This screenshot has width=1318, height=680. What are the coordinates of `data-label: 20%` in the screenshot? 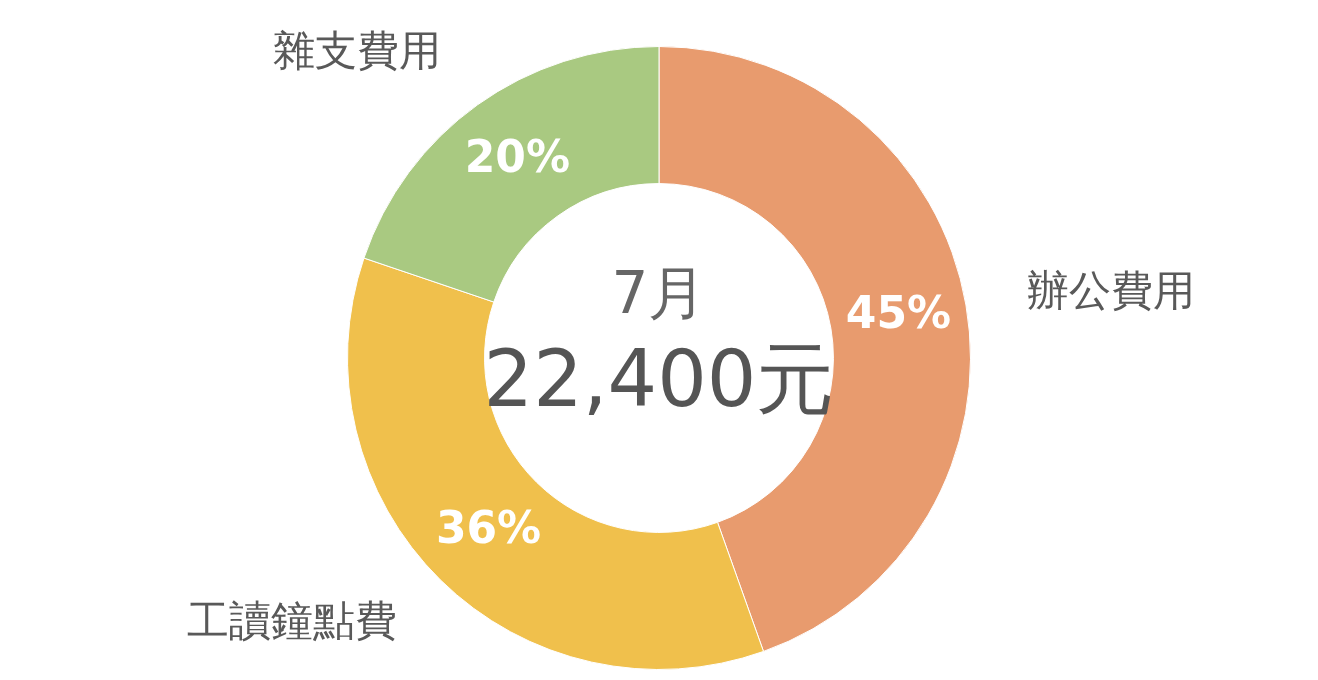 It's located at (517, 156).